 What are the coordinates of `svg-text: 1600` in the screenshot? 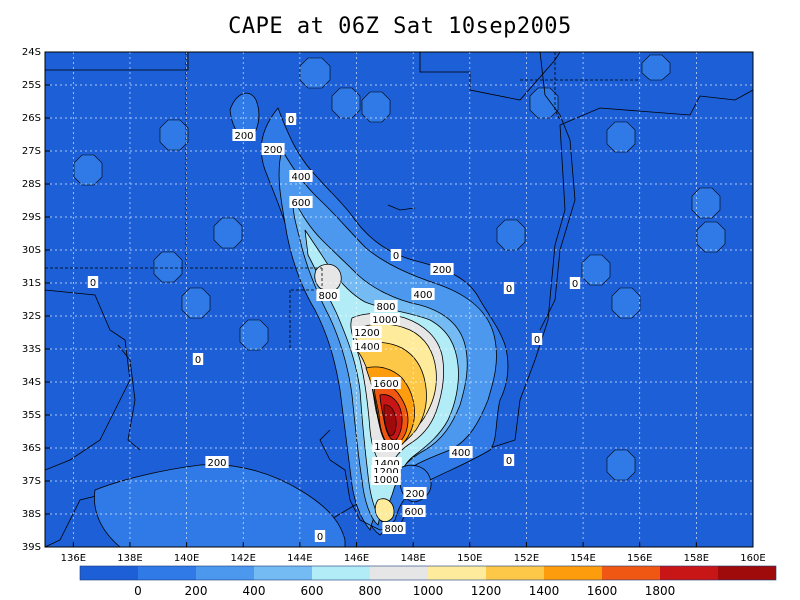 It's located at (385, 384).